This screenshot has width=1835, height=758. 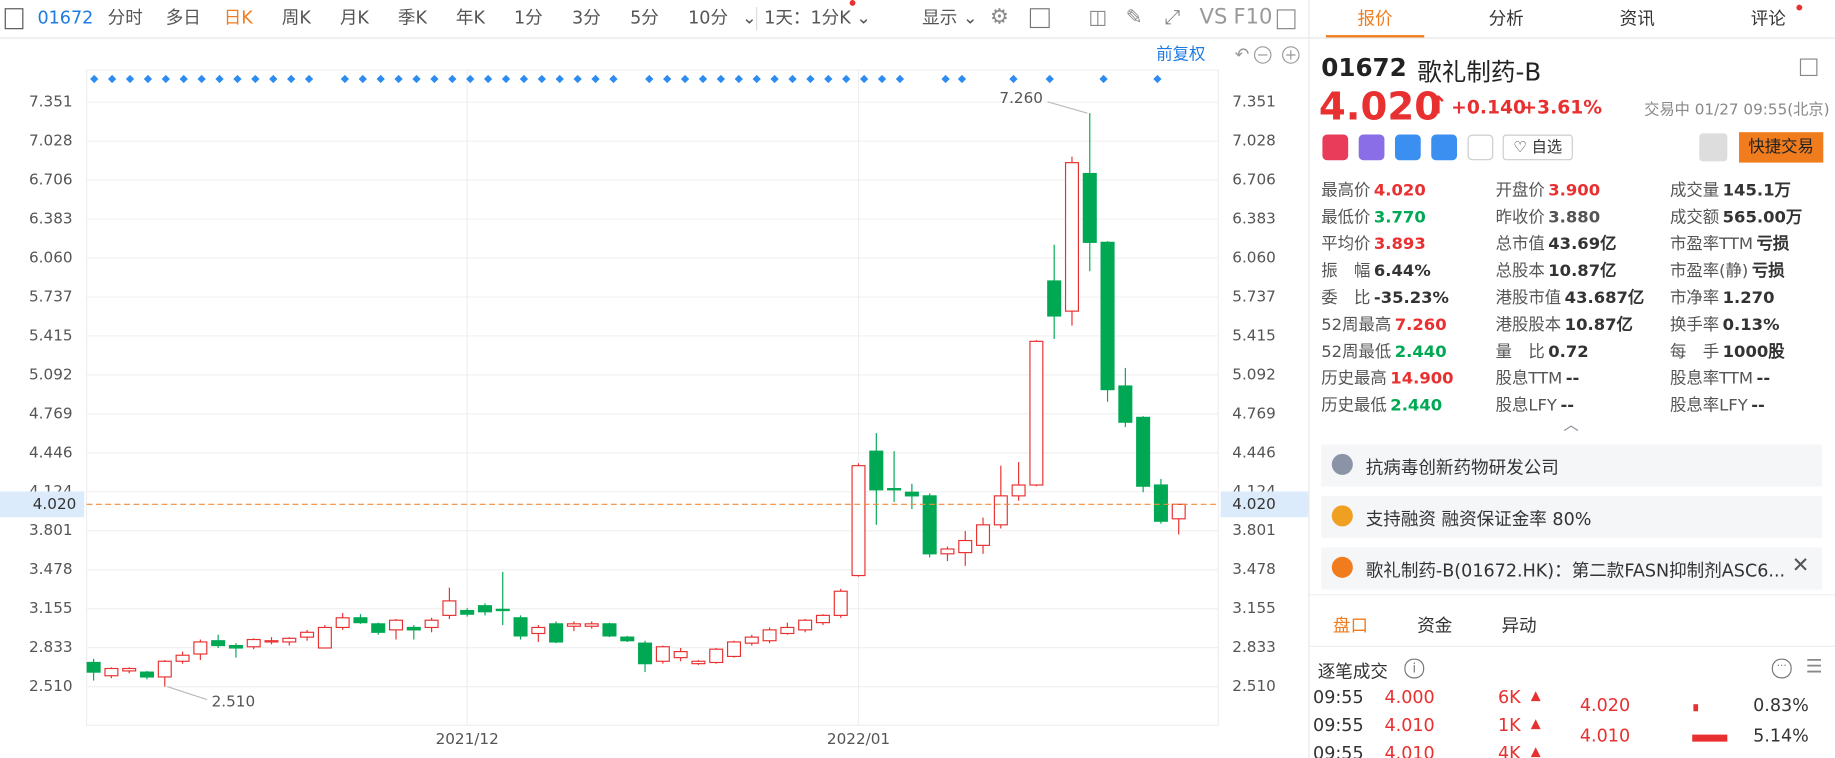 I want to click on quick-trade-button: 快捷交易, so click(x=1781, y=147).